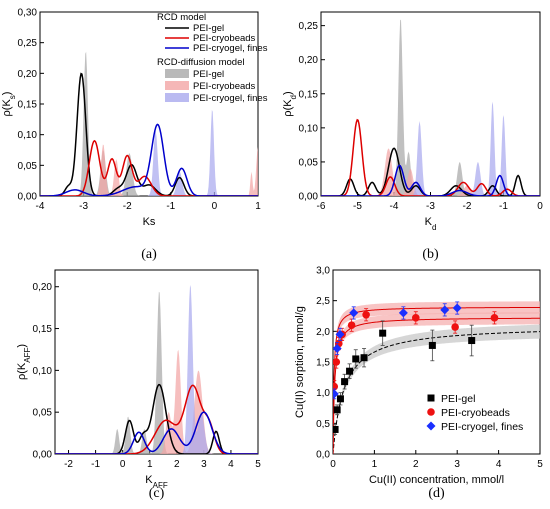 The width and height of the screenshot is (550, 509). Describe the element at coordinates (95, 464) in the screenshot. I see `x-tick-label: -1` at that location.